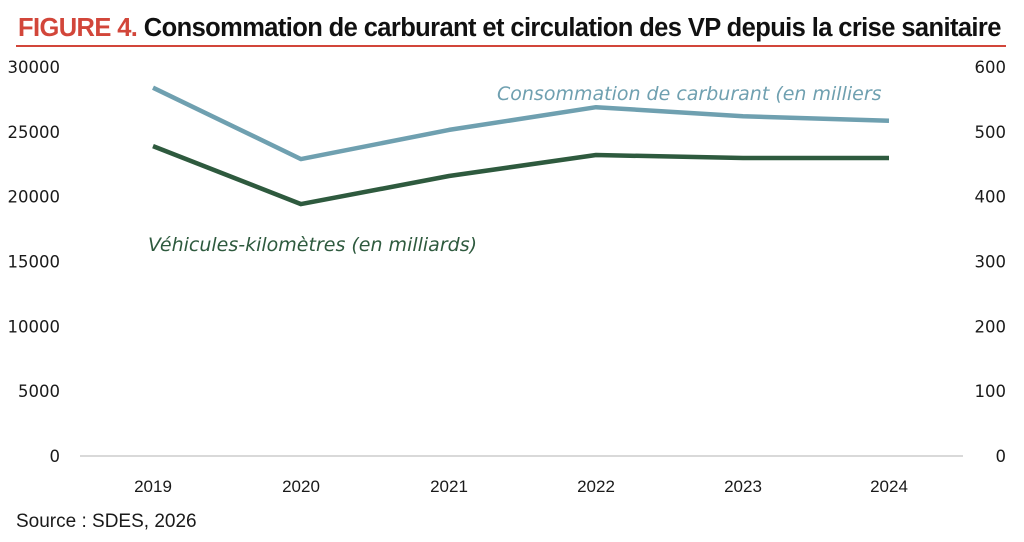  Describe the element at coordinates (55, 456) in the screenshot. I see `left-tick-label: 0` at that location.